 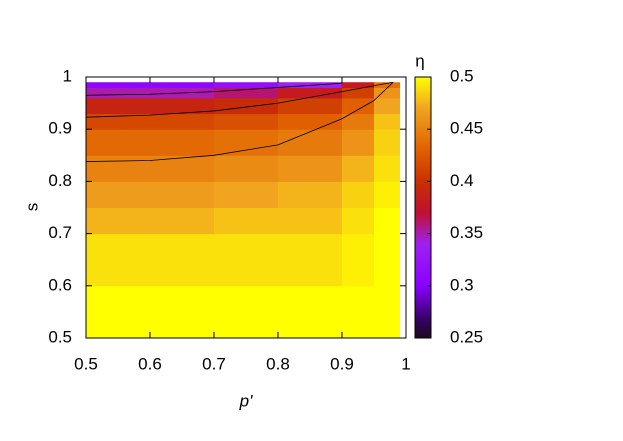 I want to click on colorbar-tick-label: 0.4, so click(x=462, y=180).